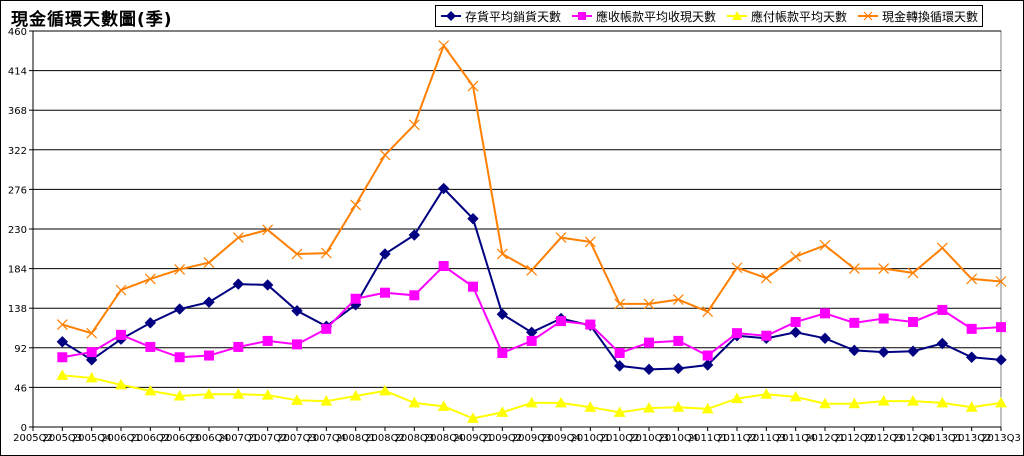 The image size is (1024, 456). I want to click on x-tick-label: 2013Q1, so click(942, 438).